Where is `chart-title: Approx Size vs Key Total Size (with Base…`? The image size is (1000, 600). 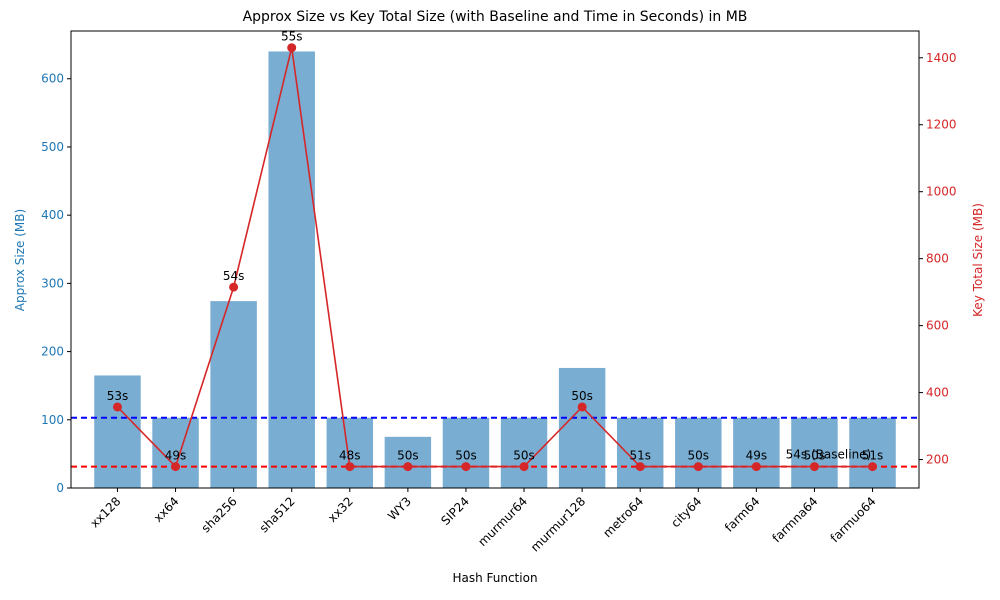
chart-title: Approx Size vs Key Total Size (with Base… is located at coordinates (495, 17).